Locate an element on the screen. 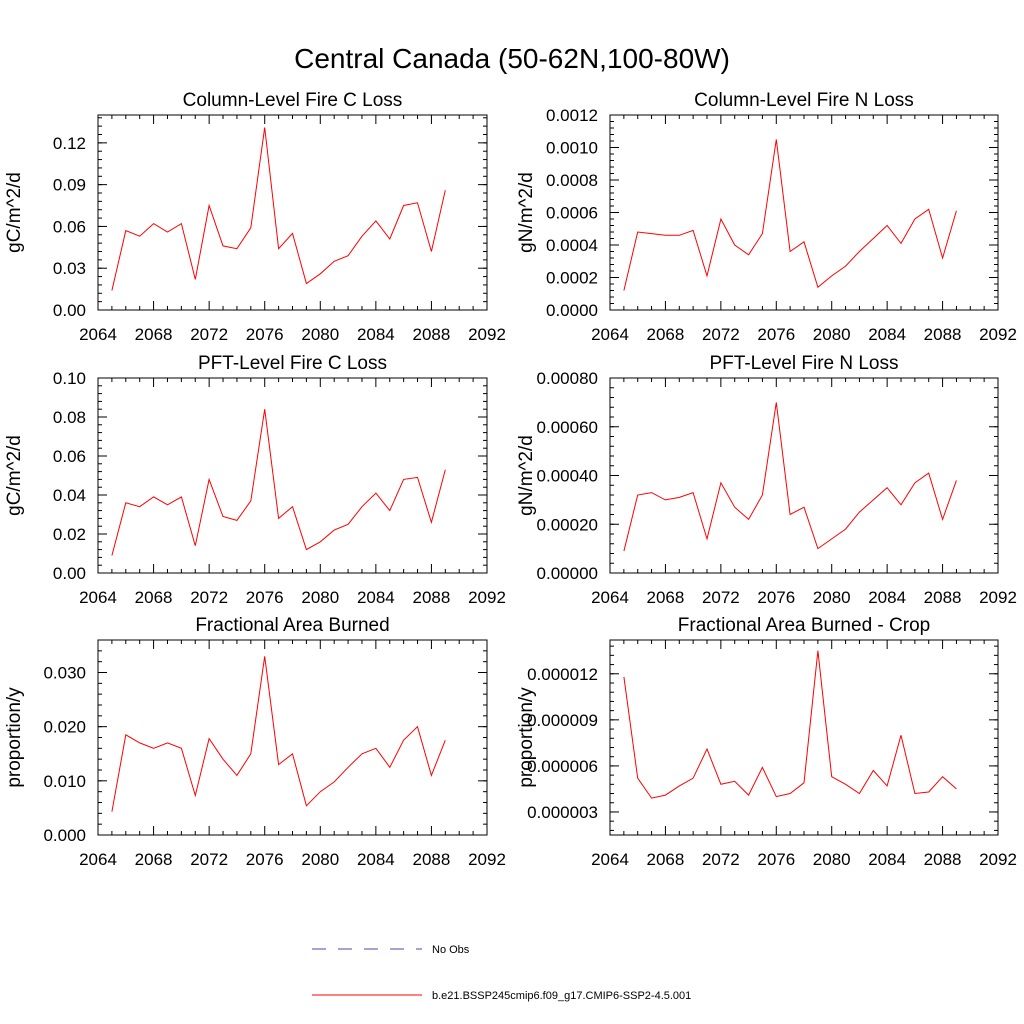  y-tick-label: 0.00040 is located at coordinates (567, 476).